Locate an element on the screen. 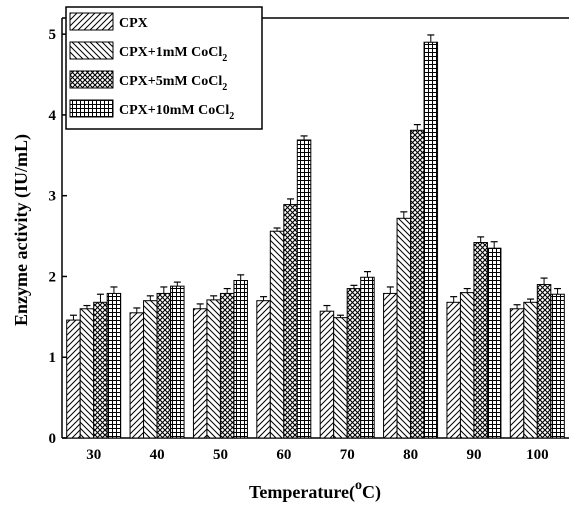 The image size is (569, 506). x-tick-label: 50 is located at coordinates (220, 455).